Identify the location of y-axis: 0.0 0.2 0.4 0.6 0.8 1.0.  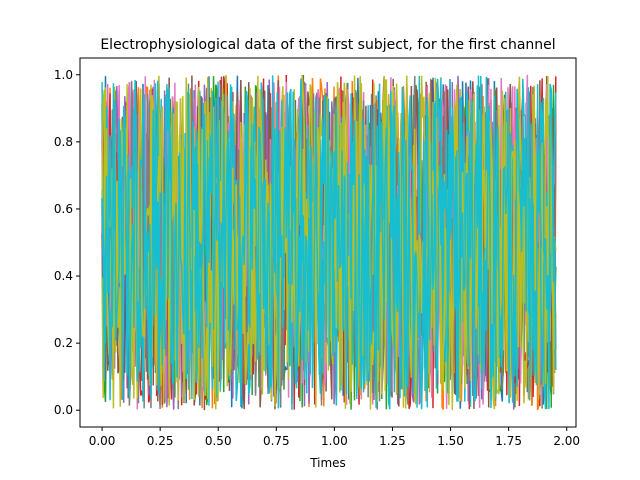
(67, 242).